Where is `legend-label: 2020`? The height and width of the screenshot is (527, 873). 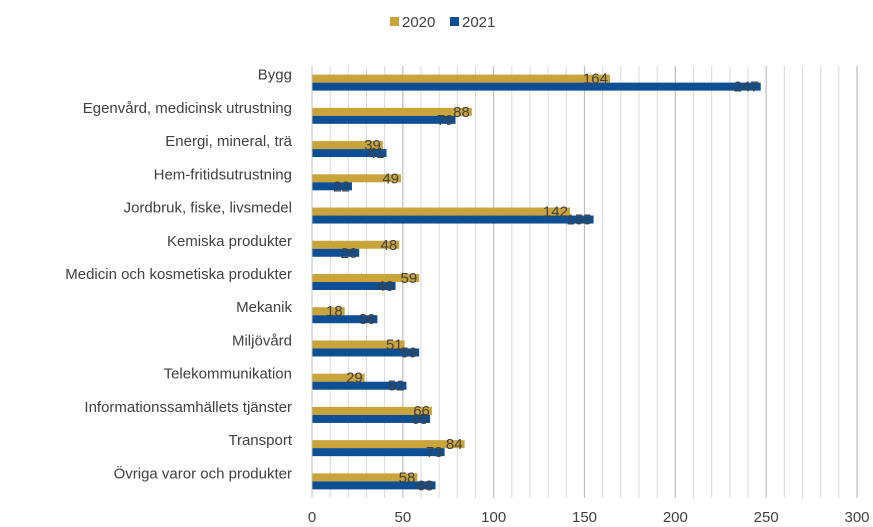 legend-label: 2020 is located at coordinates (418, 22).